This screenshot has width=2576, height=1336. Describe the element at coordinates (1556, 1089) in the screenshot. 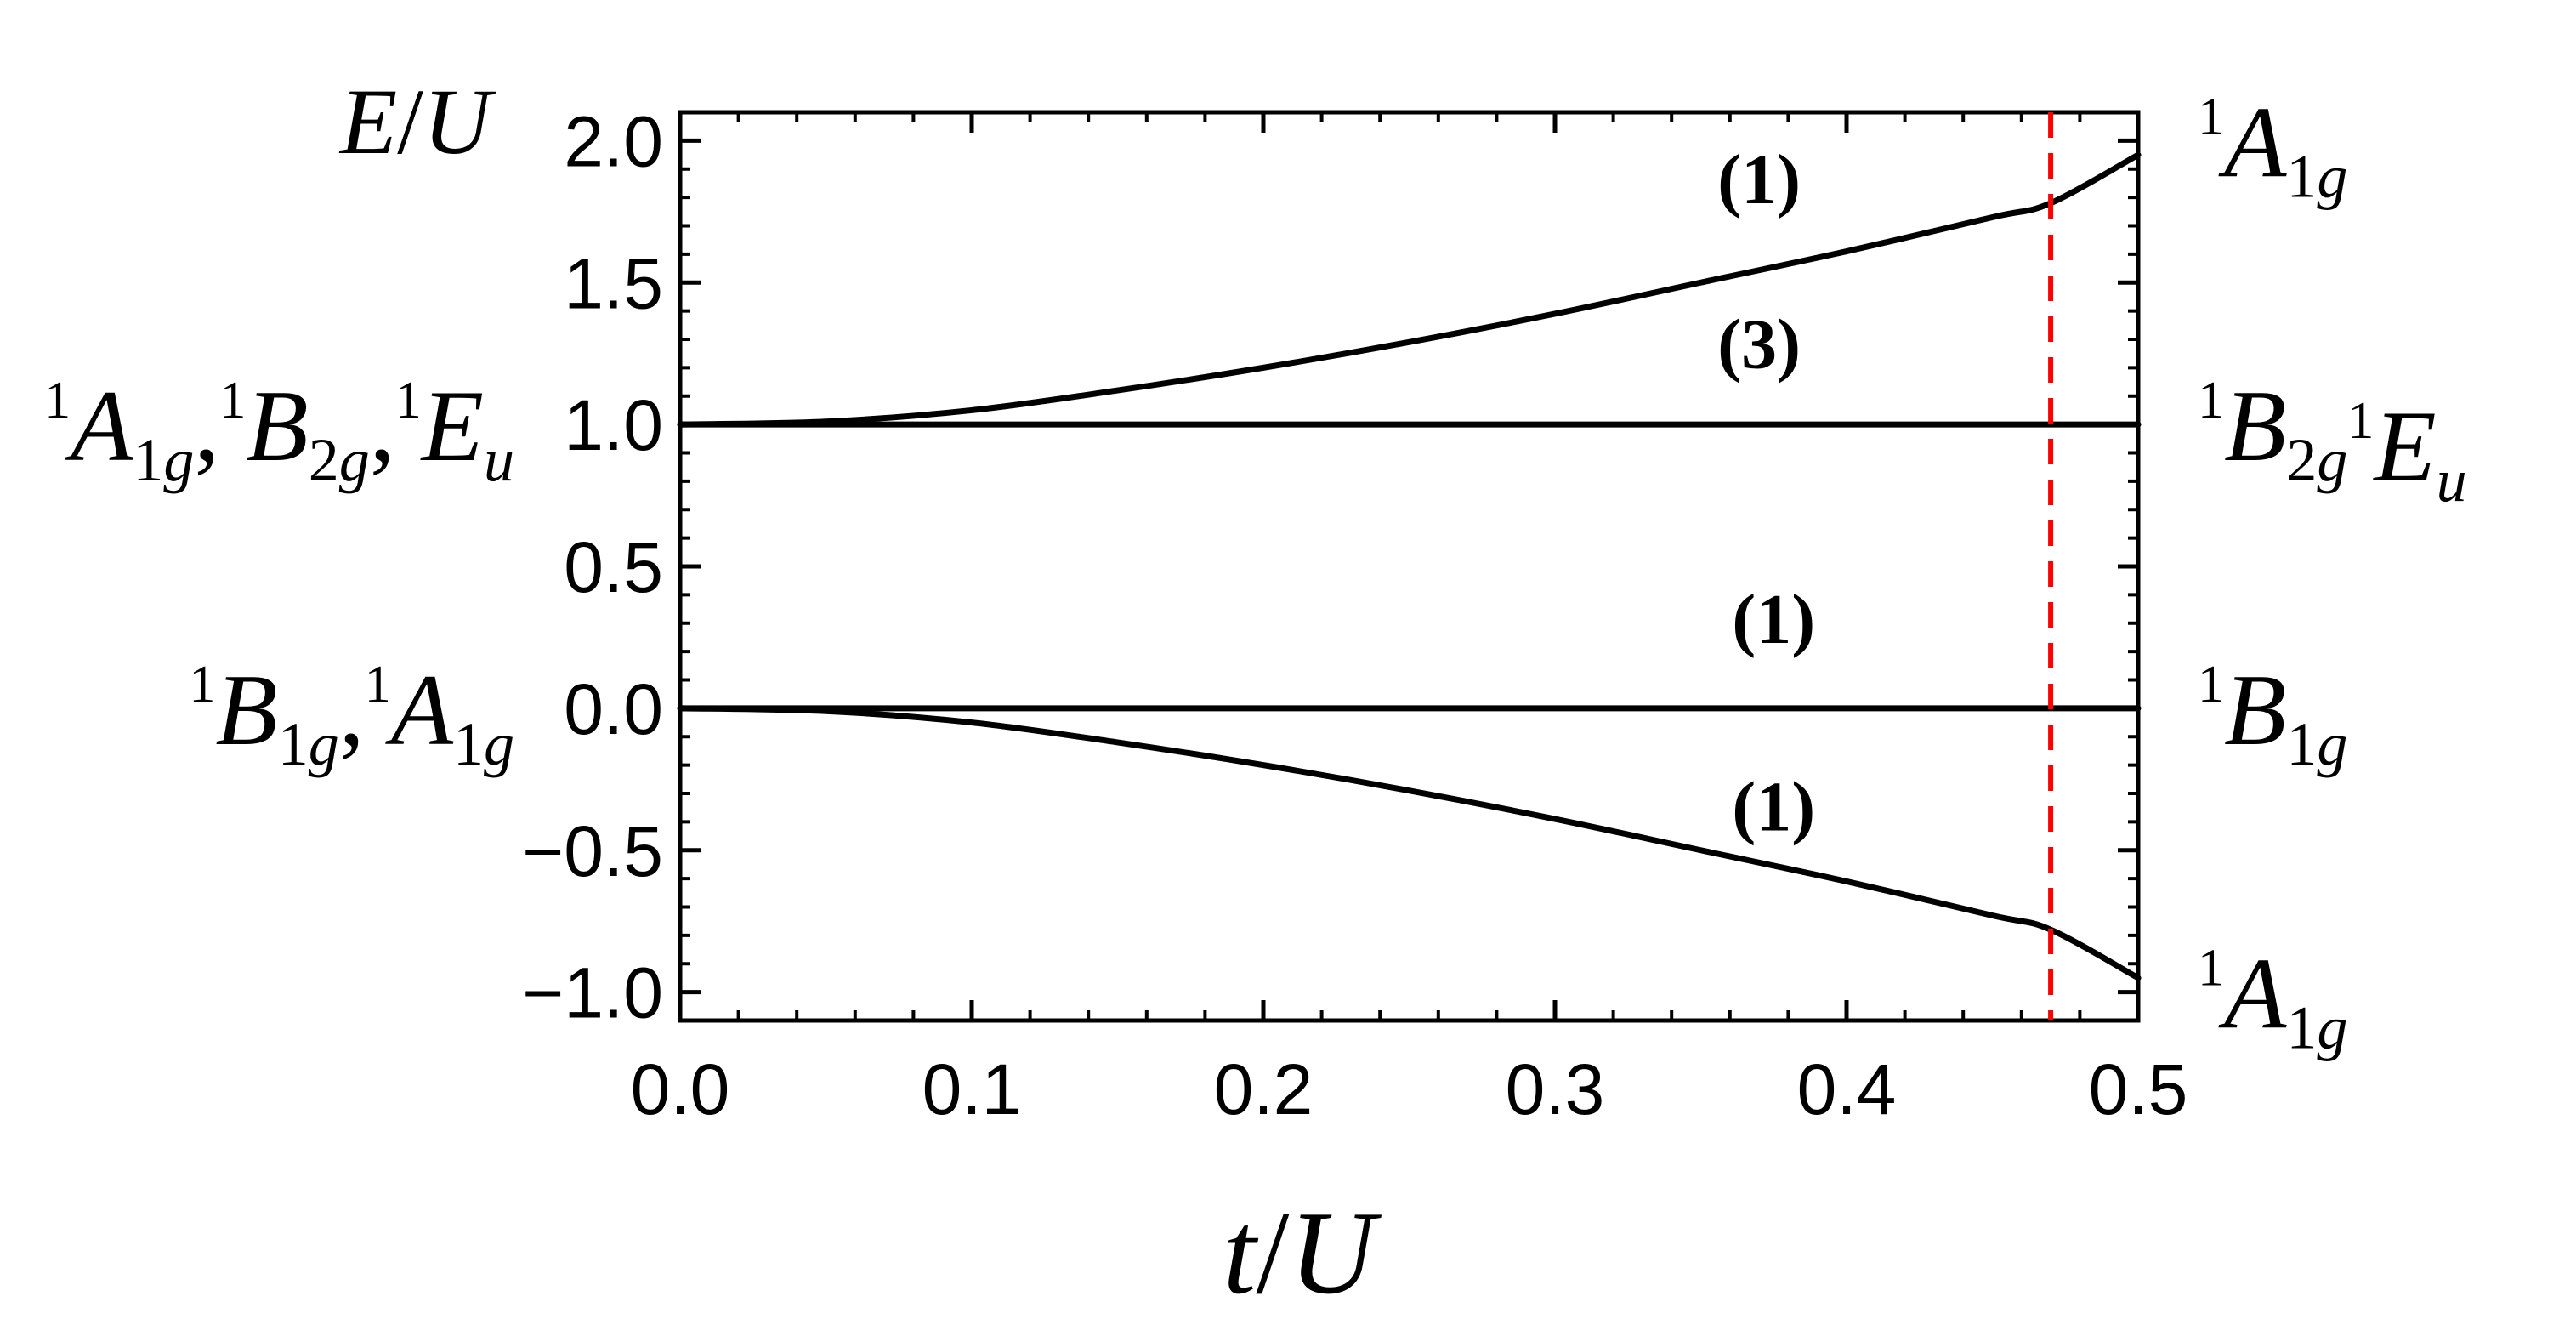

I see `x-tick-label: 0.3` at that location.